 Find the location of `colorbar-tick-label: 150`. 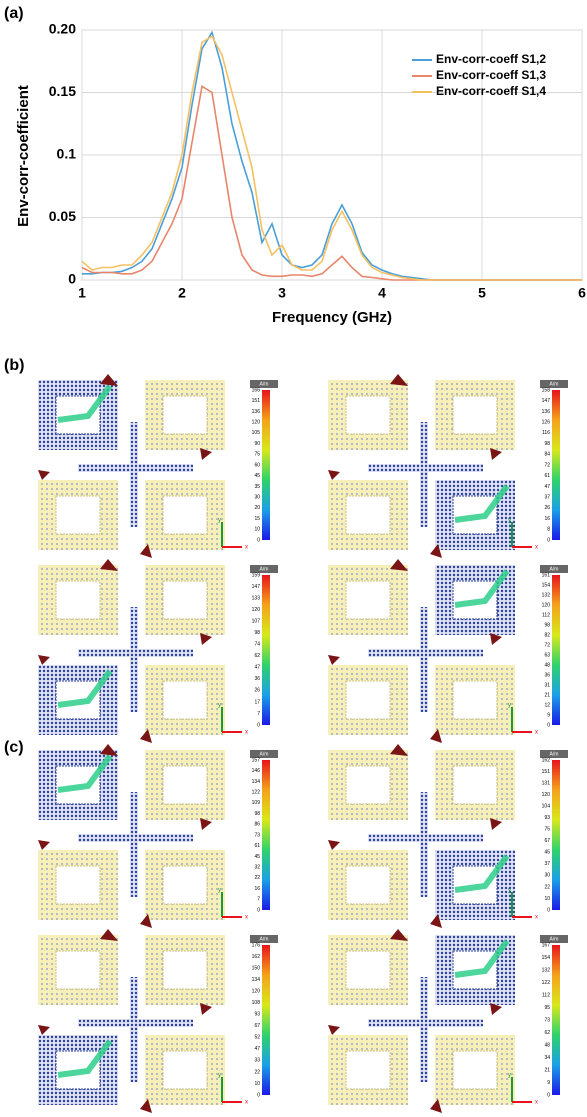

colorbar-tick-label: 150 is located at coordinates (256, 968).